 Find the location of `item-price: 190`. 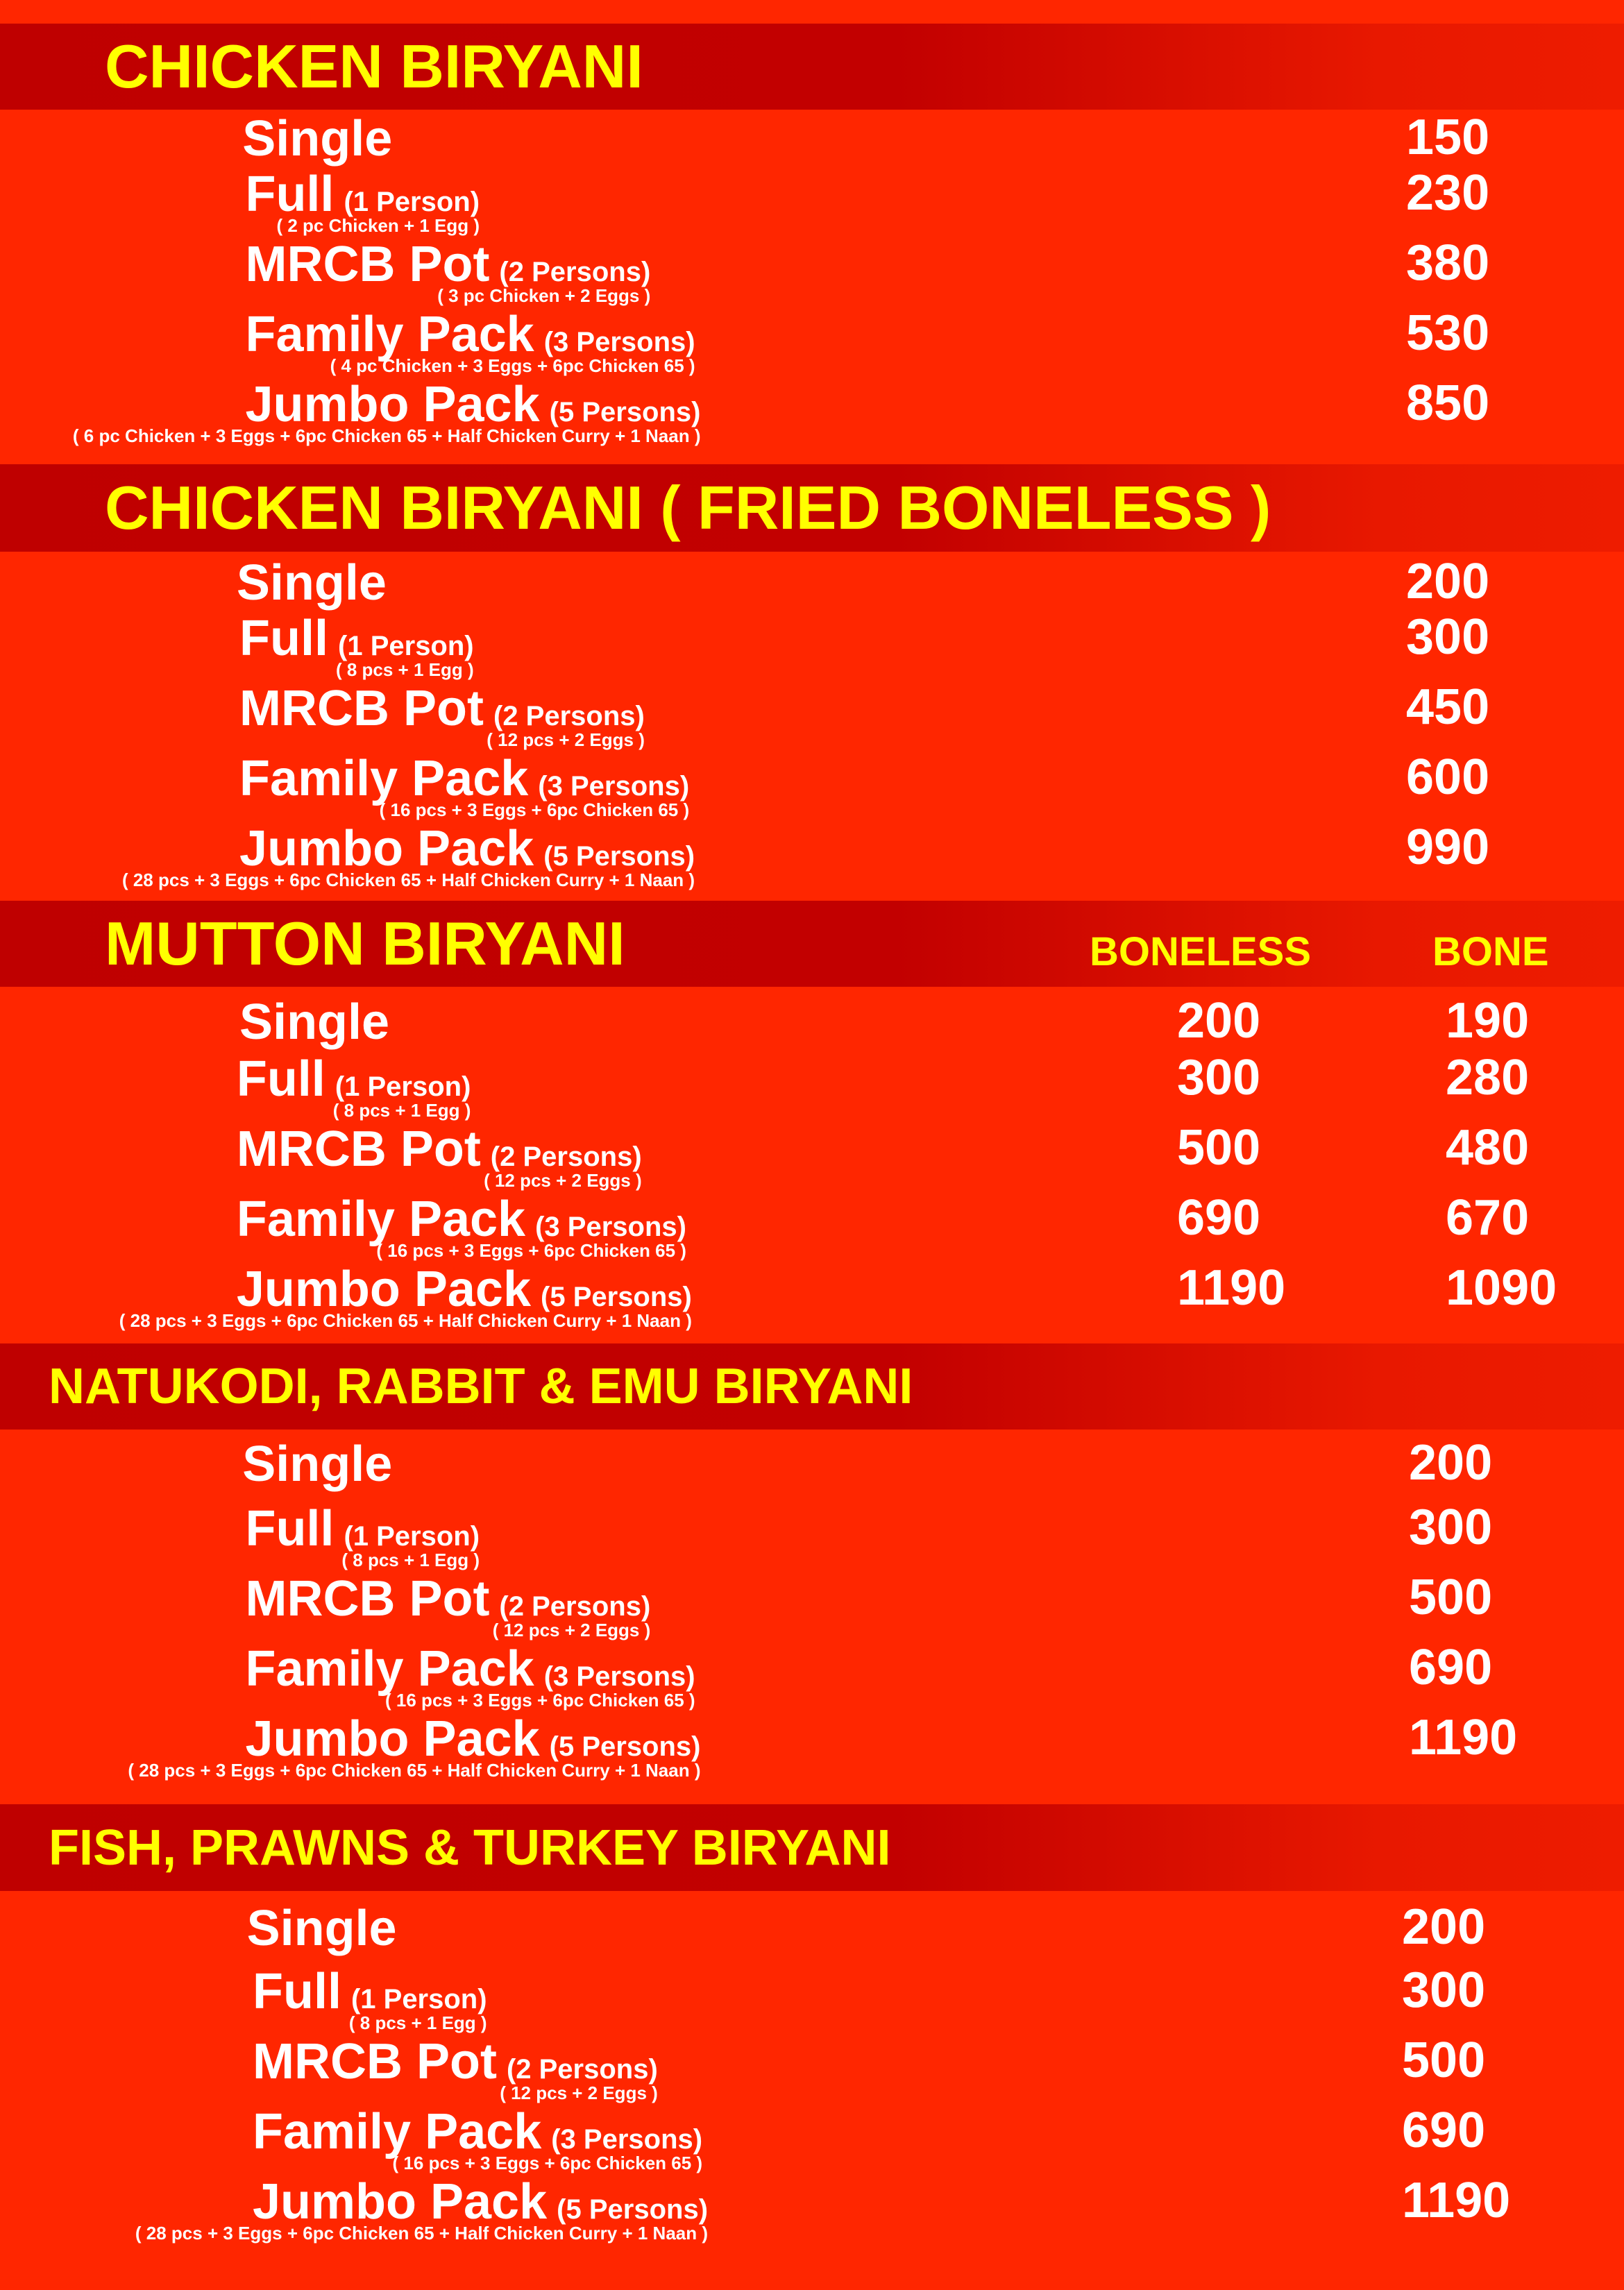

item-price: 190 is located at coordinates (1488, 1021).